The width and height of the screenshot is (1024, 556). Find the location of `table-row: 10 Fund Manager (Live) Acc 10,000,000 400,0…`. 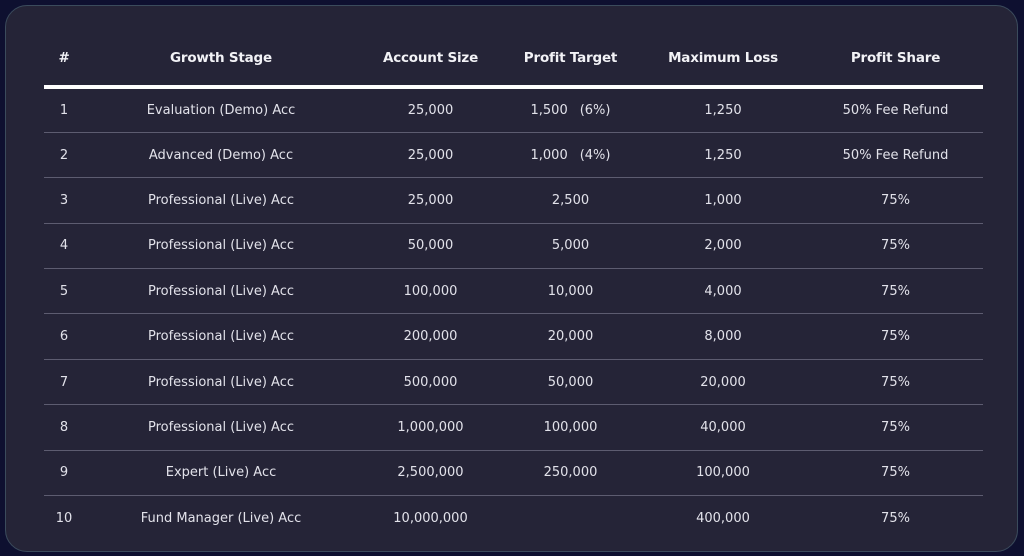

table-row: 10 Fund Manager (Live) Acc 10,000,000 400,0… is located at coordinates (513, 518).